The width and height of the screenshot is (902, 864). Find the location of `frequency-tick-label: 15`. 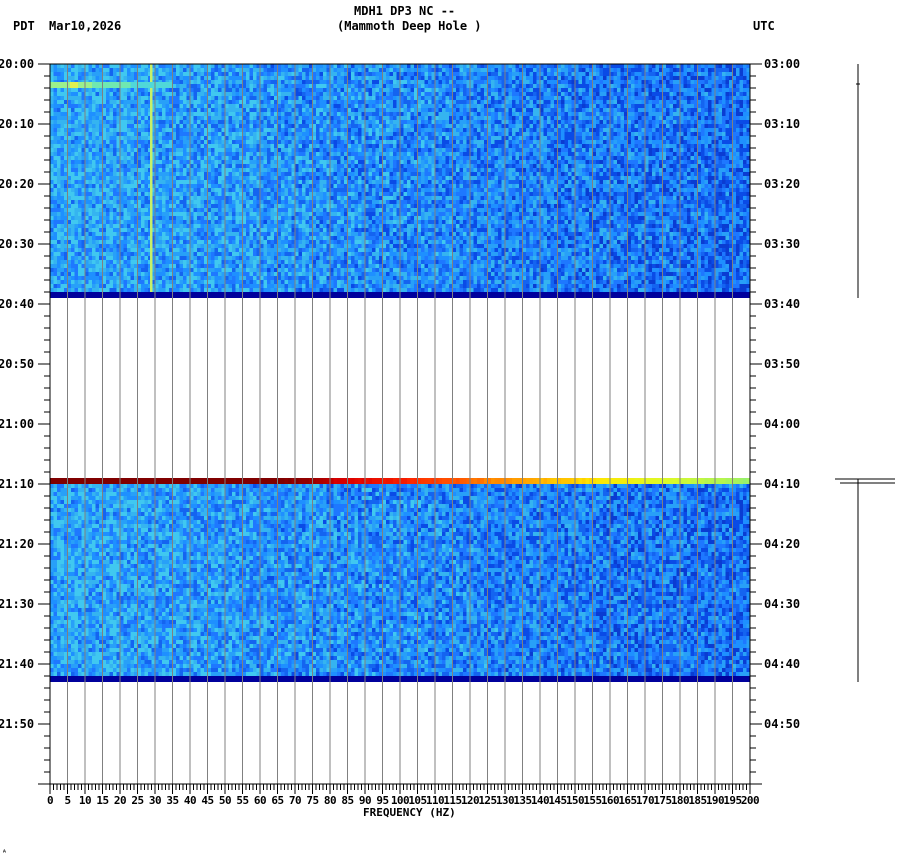

frequency-tick-label: 15 is located at coordinates (102, 800).